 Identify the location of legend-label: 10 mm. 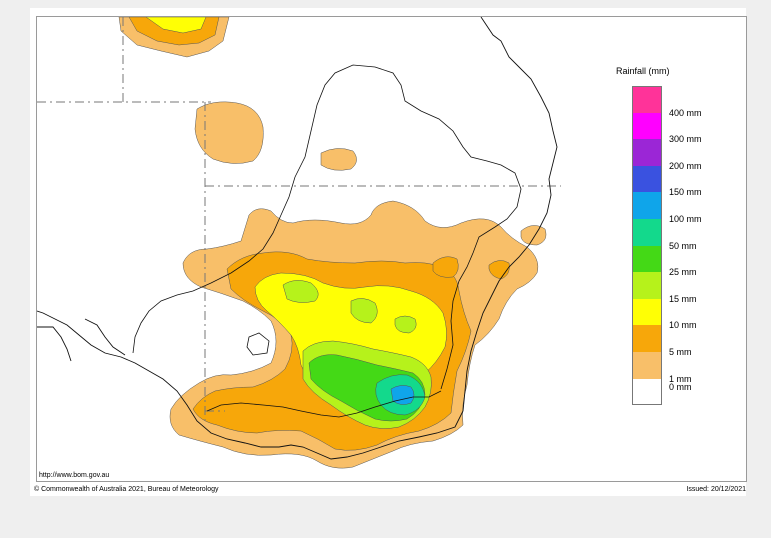
(683, 325).